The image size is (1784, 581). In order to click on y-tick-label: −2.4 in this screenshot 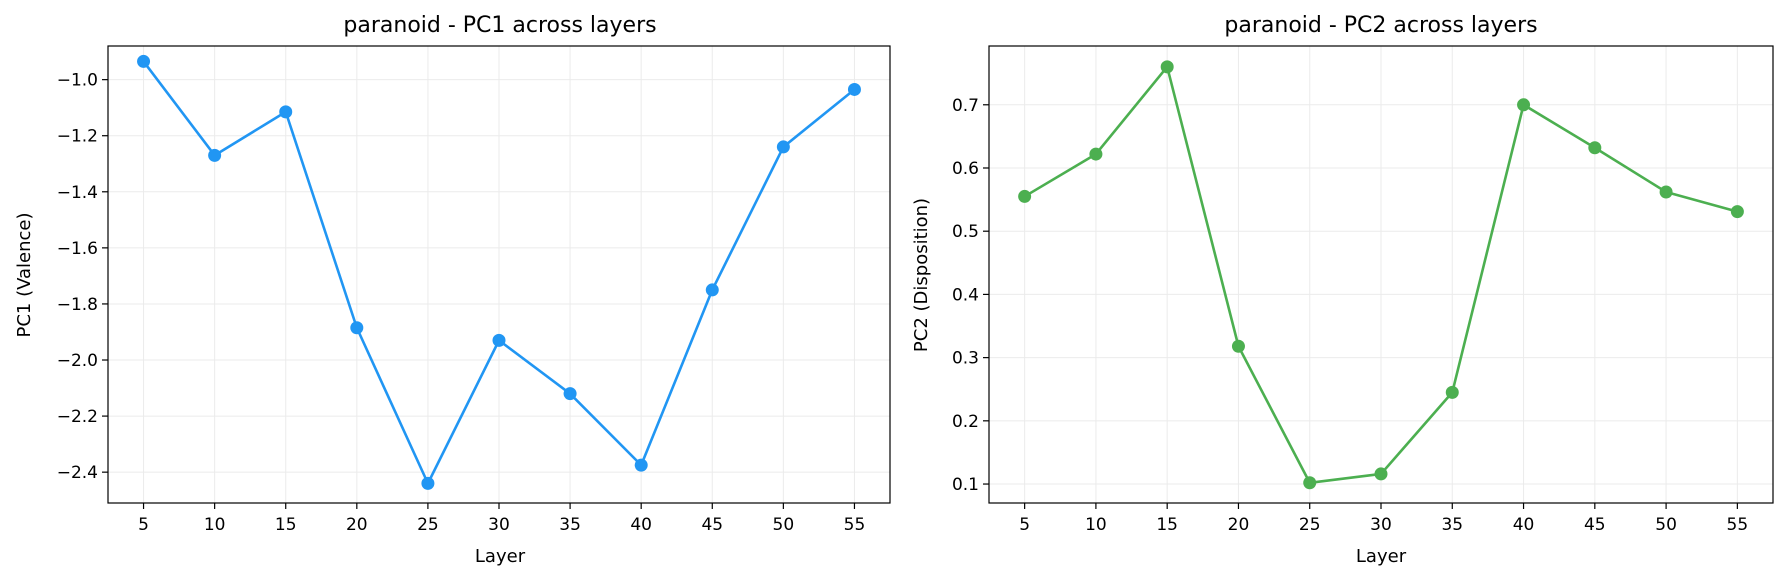, I will do `click(77, 473)`.